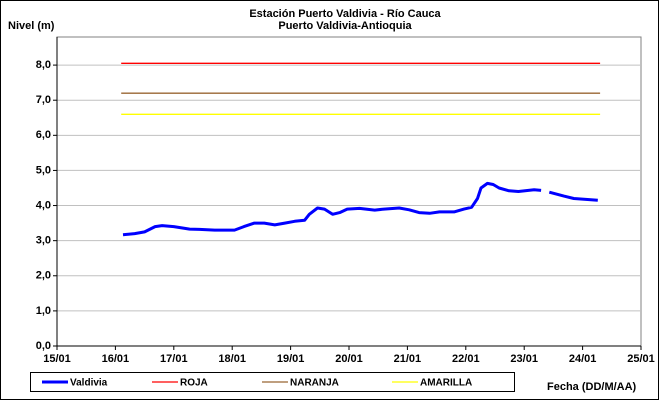 This screenshot has height=400, width=659. Describe the element at coordinates (43, 170) in the screenshot. I see `y-tick-label: 5,0` at that location.